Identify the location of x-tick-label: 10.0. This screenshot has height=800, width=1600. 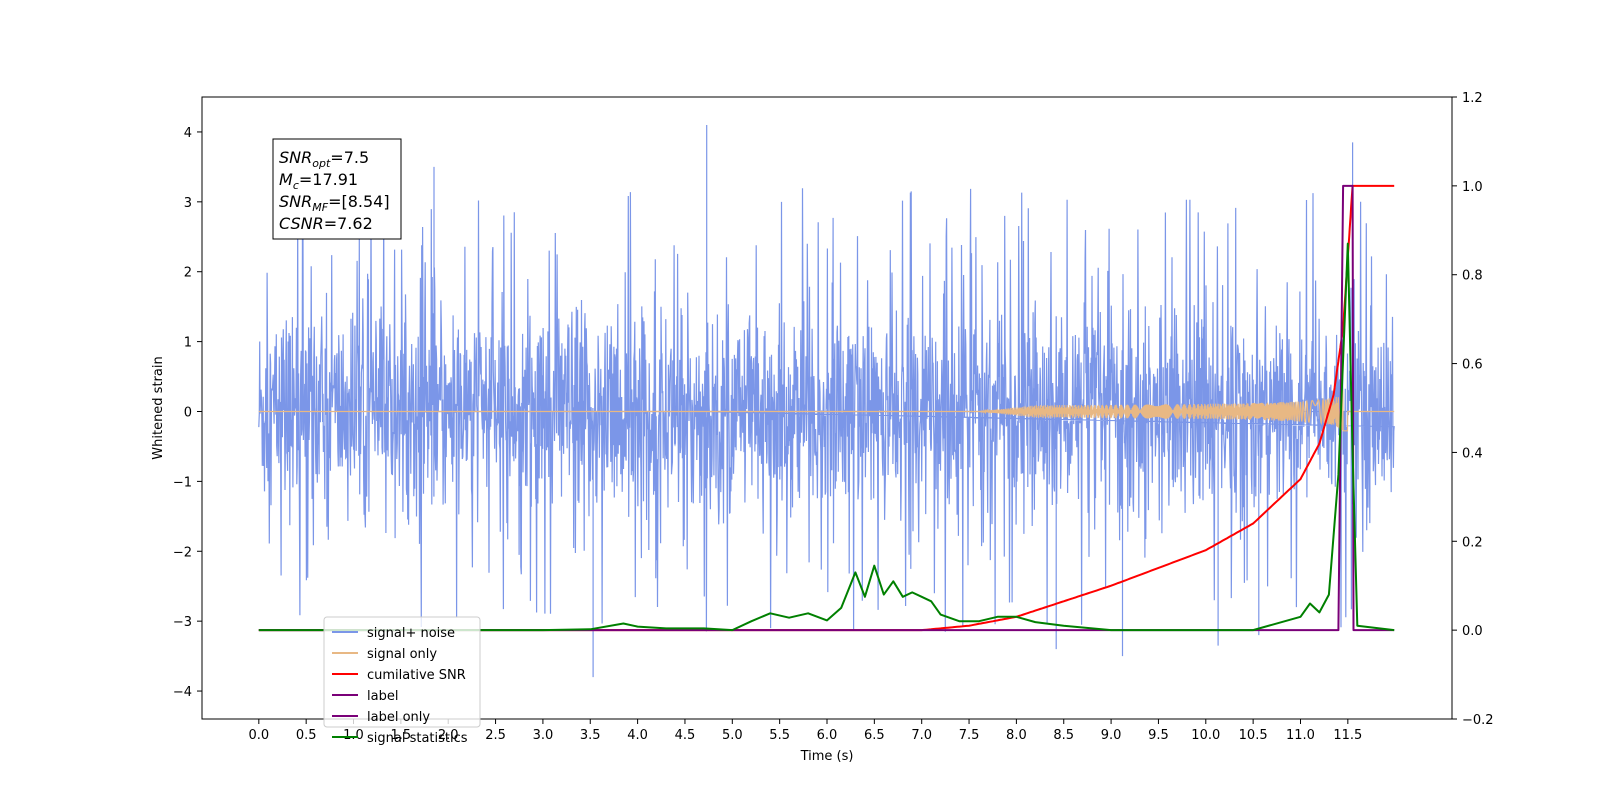
(1205, 735).